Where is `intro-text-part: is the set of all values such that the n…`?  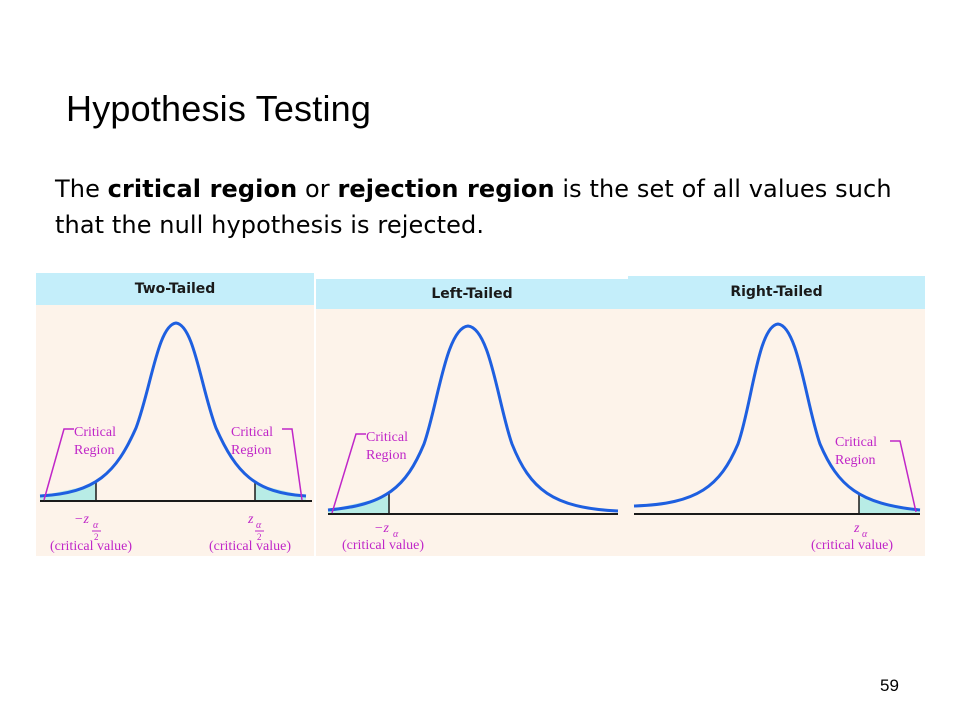
intro-text-part: is the set of all values such that the n… is located at coordinates (473, 207).